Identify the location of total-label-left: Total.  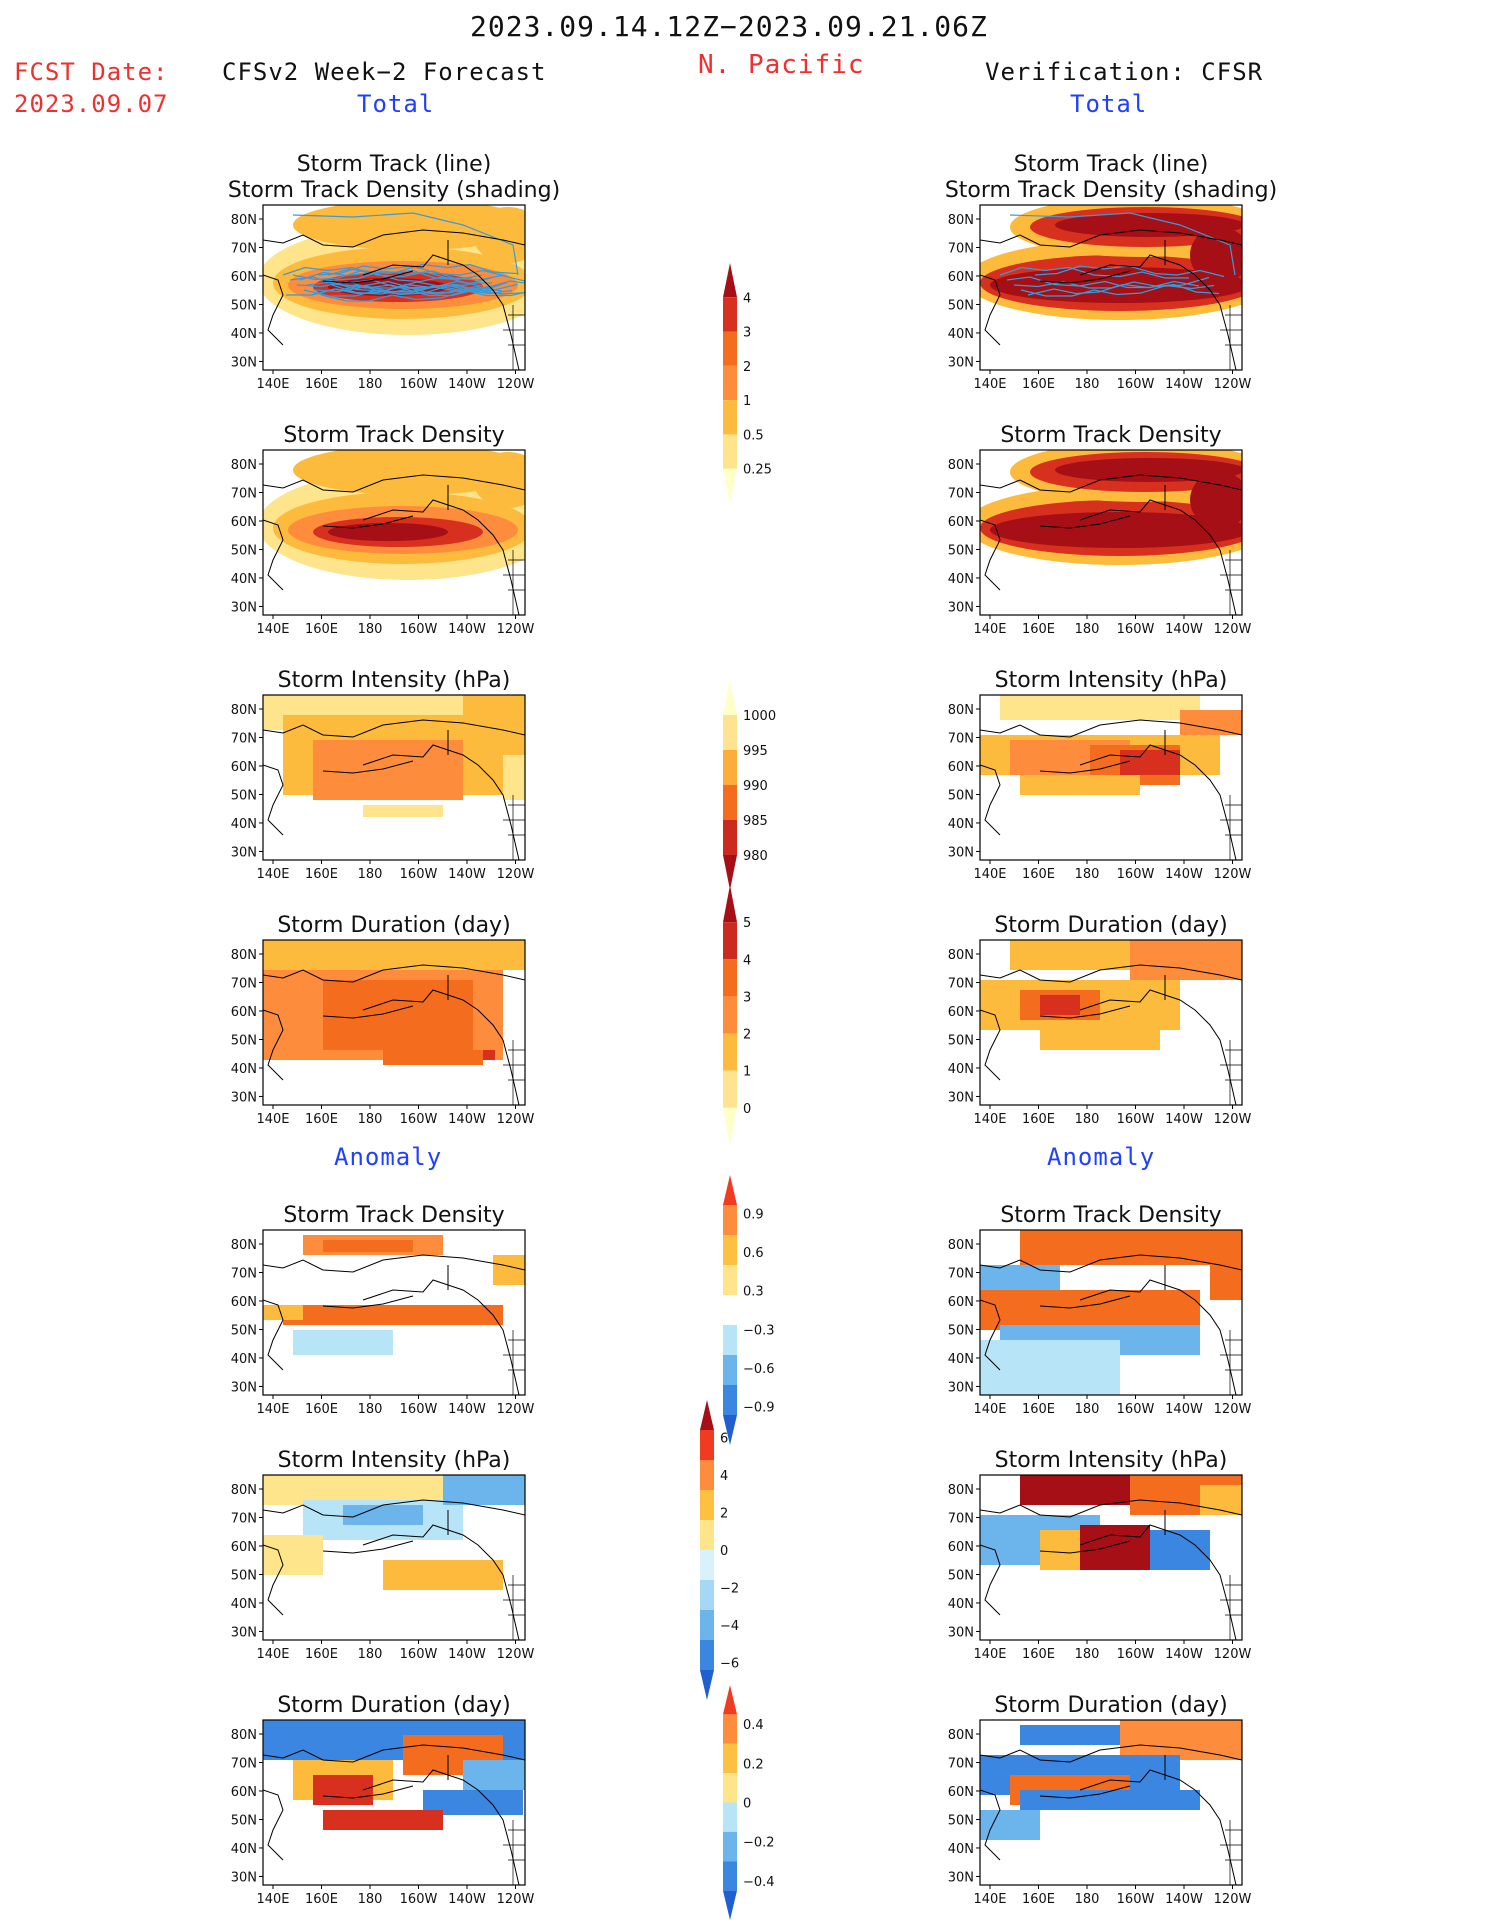
(396, 104).